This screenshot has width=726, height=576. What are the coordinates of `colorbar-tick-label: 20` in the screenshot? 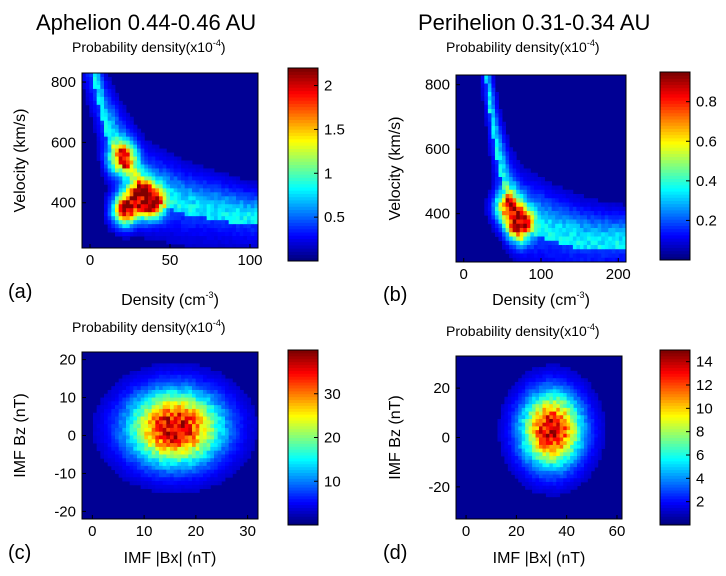 It's located at (332, 438).